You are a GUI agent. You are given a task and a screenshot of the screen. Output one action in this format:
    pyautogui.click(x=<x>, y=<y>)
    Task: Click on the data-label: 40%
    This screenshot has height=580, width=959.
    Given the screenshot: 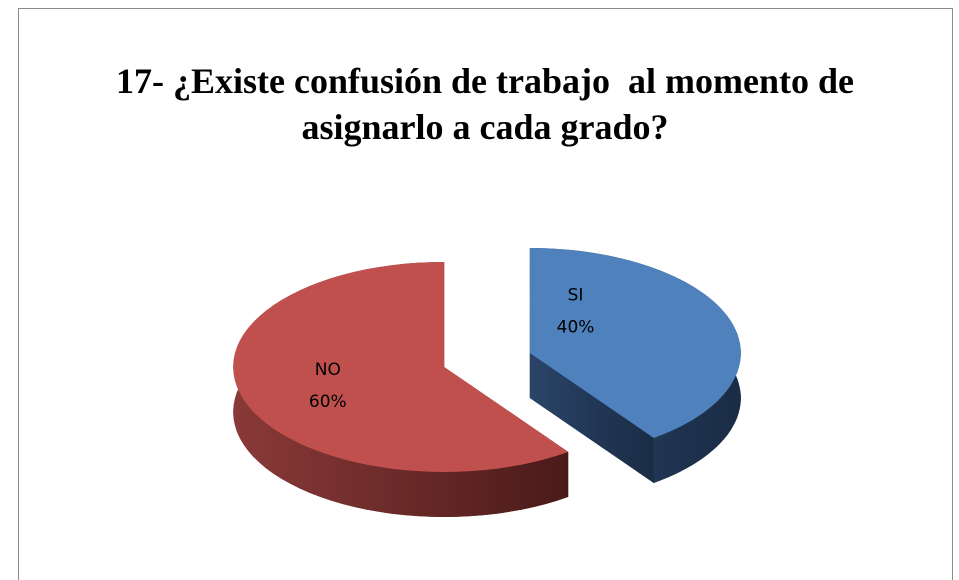 What is the action you would take?
    pyautogui.click(x=576, y=328)
    